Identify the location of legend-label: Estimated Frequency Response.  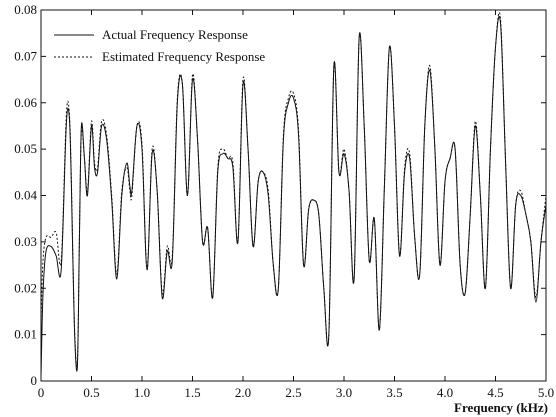
(183, 56).